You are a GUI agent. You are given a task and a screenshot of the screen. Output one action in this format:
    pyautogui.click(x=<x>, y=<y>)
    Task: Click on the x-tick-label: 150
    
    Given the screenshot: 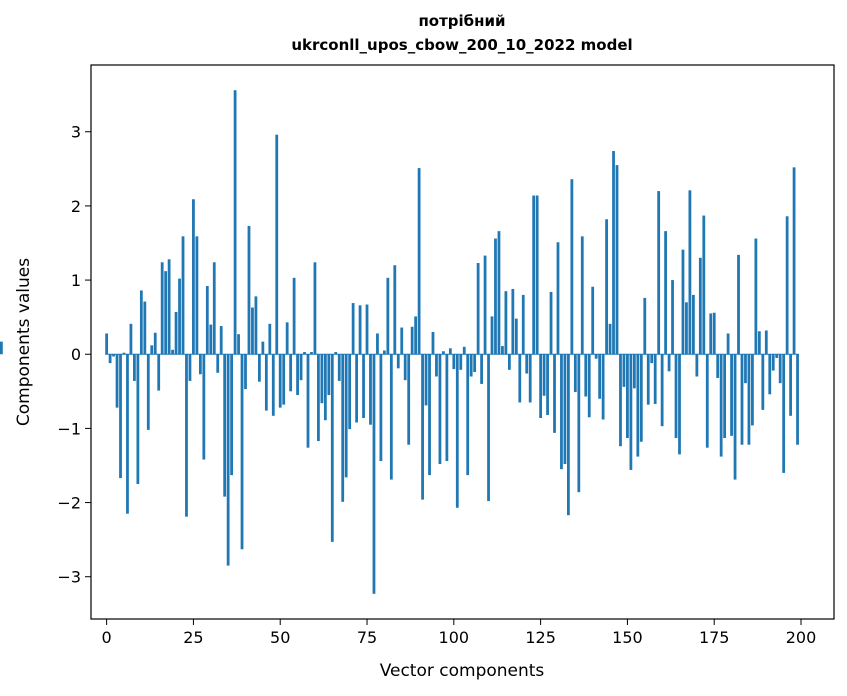 What is the action you would take?
    pyautogui.click(x=627, y=637)
    